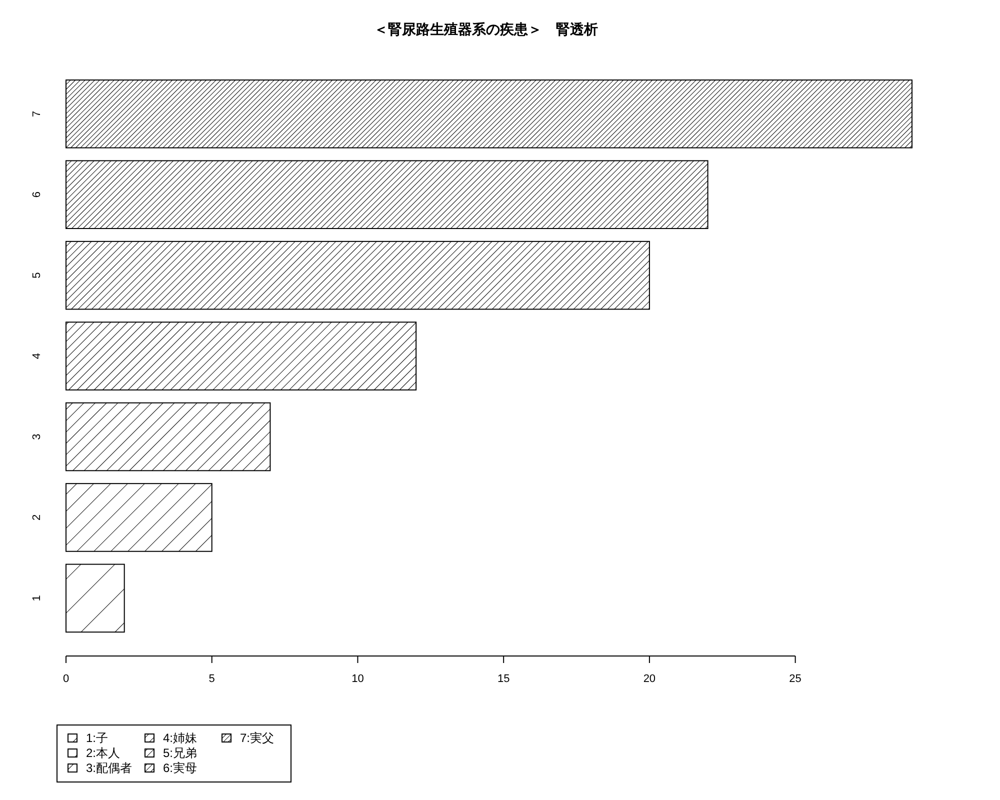 This screenshot has width=1000, height=800. Describe the element at coordinates (37, 437) in the screenshot. I see `y-tick-label: 3` at that location.